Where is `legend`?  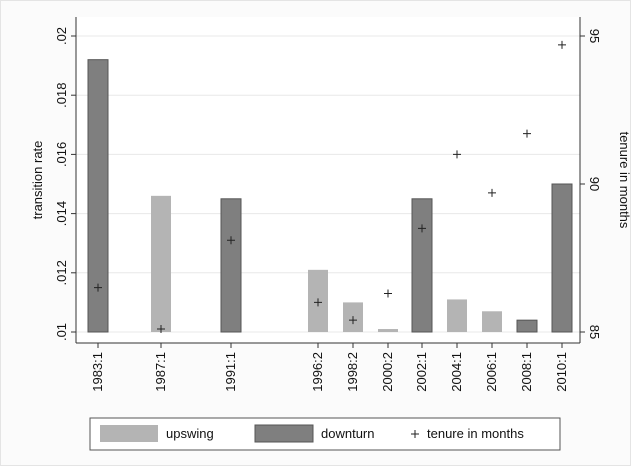 legend is located at coordinates (325, 434).